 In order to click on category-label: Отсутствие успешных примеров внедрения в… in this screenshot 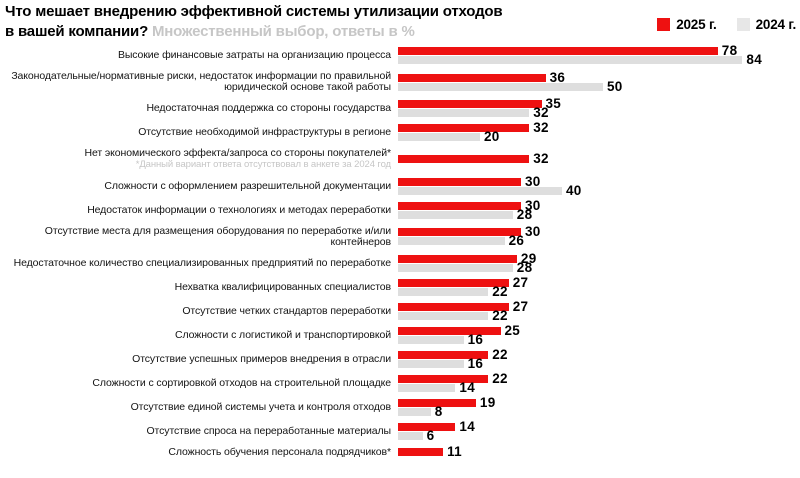, I will do `click(261, 358)`.